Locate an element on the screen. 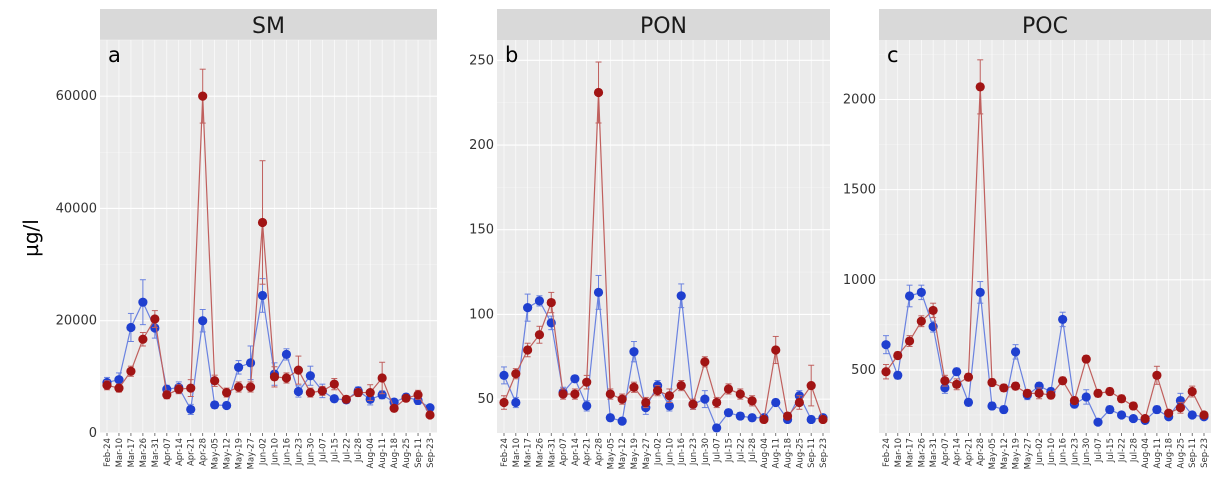 The image size is (1211, 477). x-tick-label: Jun-16 is located at coordinates (287, 452).